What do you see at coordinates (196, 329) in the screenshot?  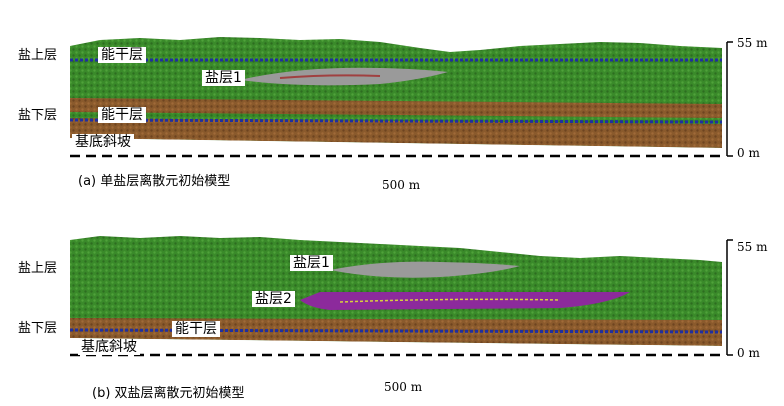 I see `competent-layer-label: 能干层` at bounding box center [196, 329].